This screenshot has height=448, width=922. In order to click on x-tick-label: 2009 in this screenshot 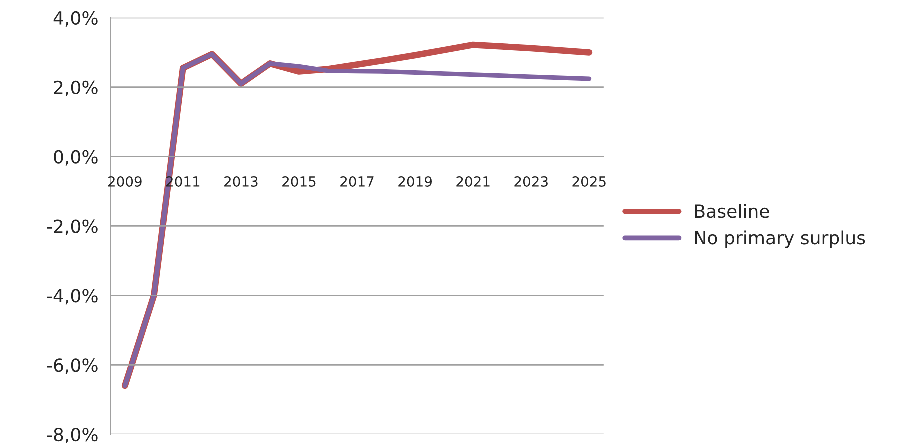, I will do `click(125, 181)`.